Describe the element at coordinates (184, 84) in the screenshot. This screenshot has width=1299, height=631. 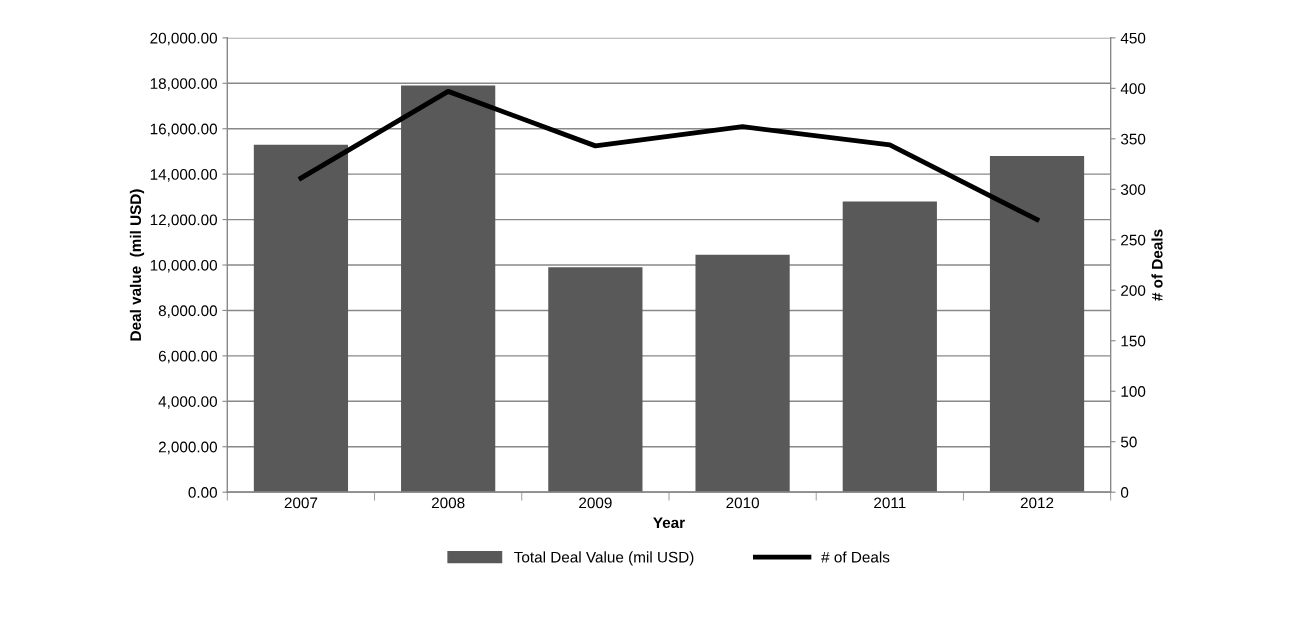
I see `y-tick-label: 18,000.00` at that location.